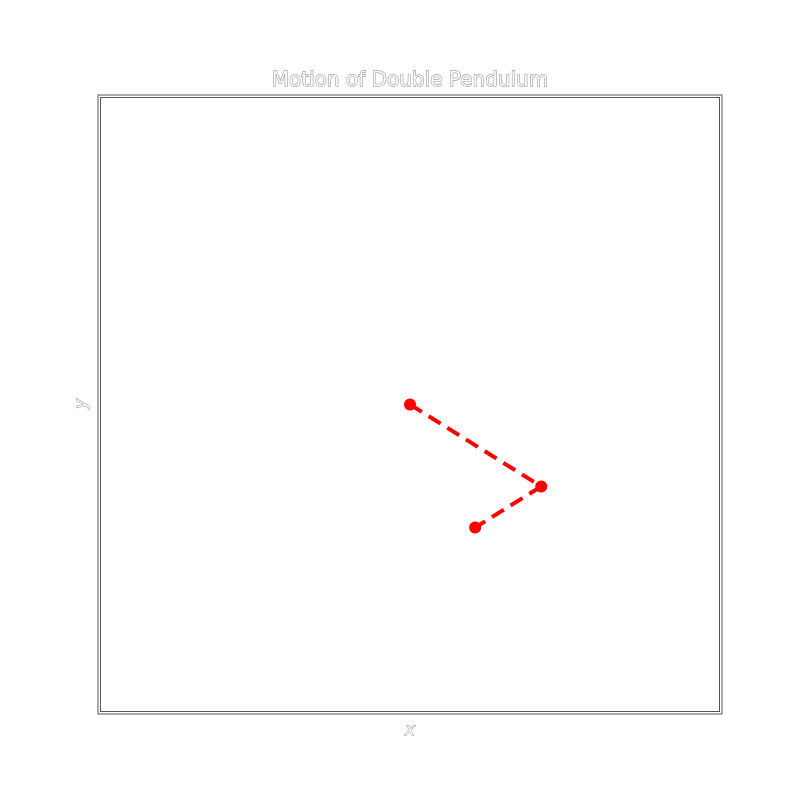  What do you see at coordinates (410, 79) in the screenshot?
I see `chart-title: Motion of Double Pendulum` at bounding box center [410, 79].